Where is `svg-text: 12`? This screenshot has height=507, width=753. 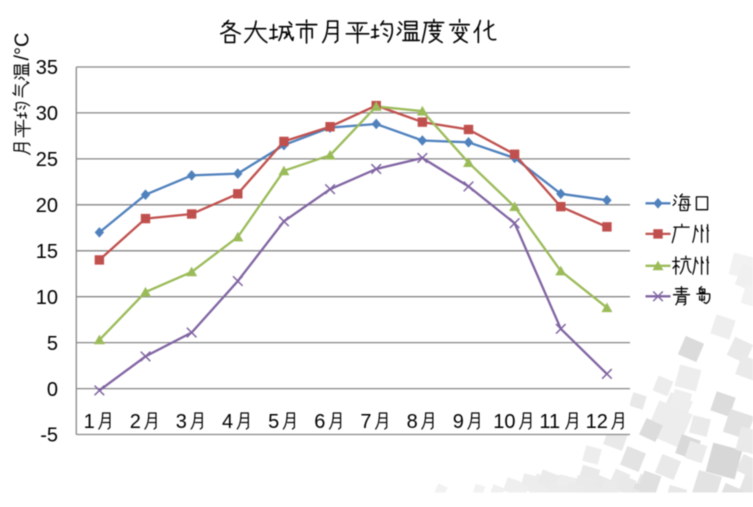
svg-text: 12 is located at coordinates (597, 422).